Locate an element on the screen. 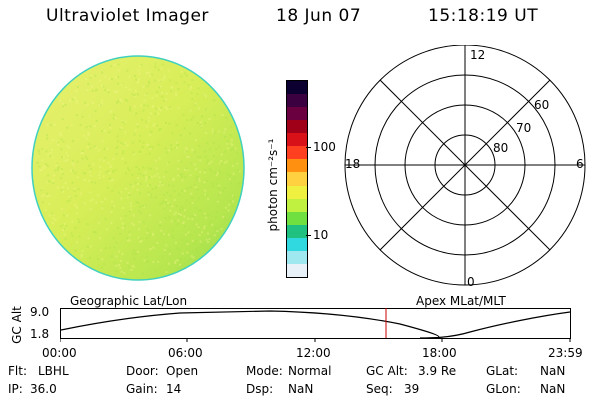 The width and height of the screenshot is (600, 400). timeline-y-tick-9: 9.0 is located at coordinates (40, 312).